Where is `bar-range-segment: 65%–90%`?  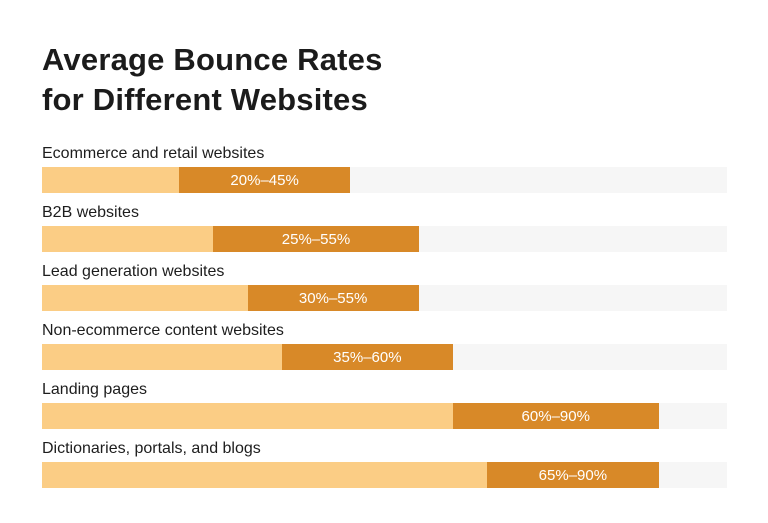 bar-range-segment: 65%–90% is located at coordinates (573, 475).